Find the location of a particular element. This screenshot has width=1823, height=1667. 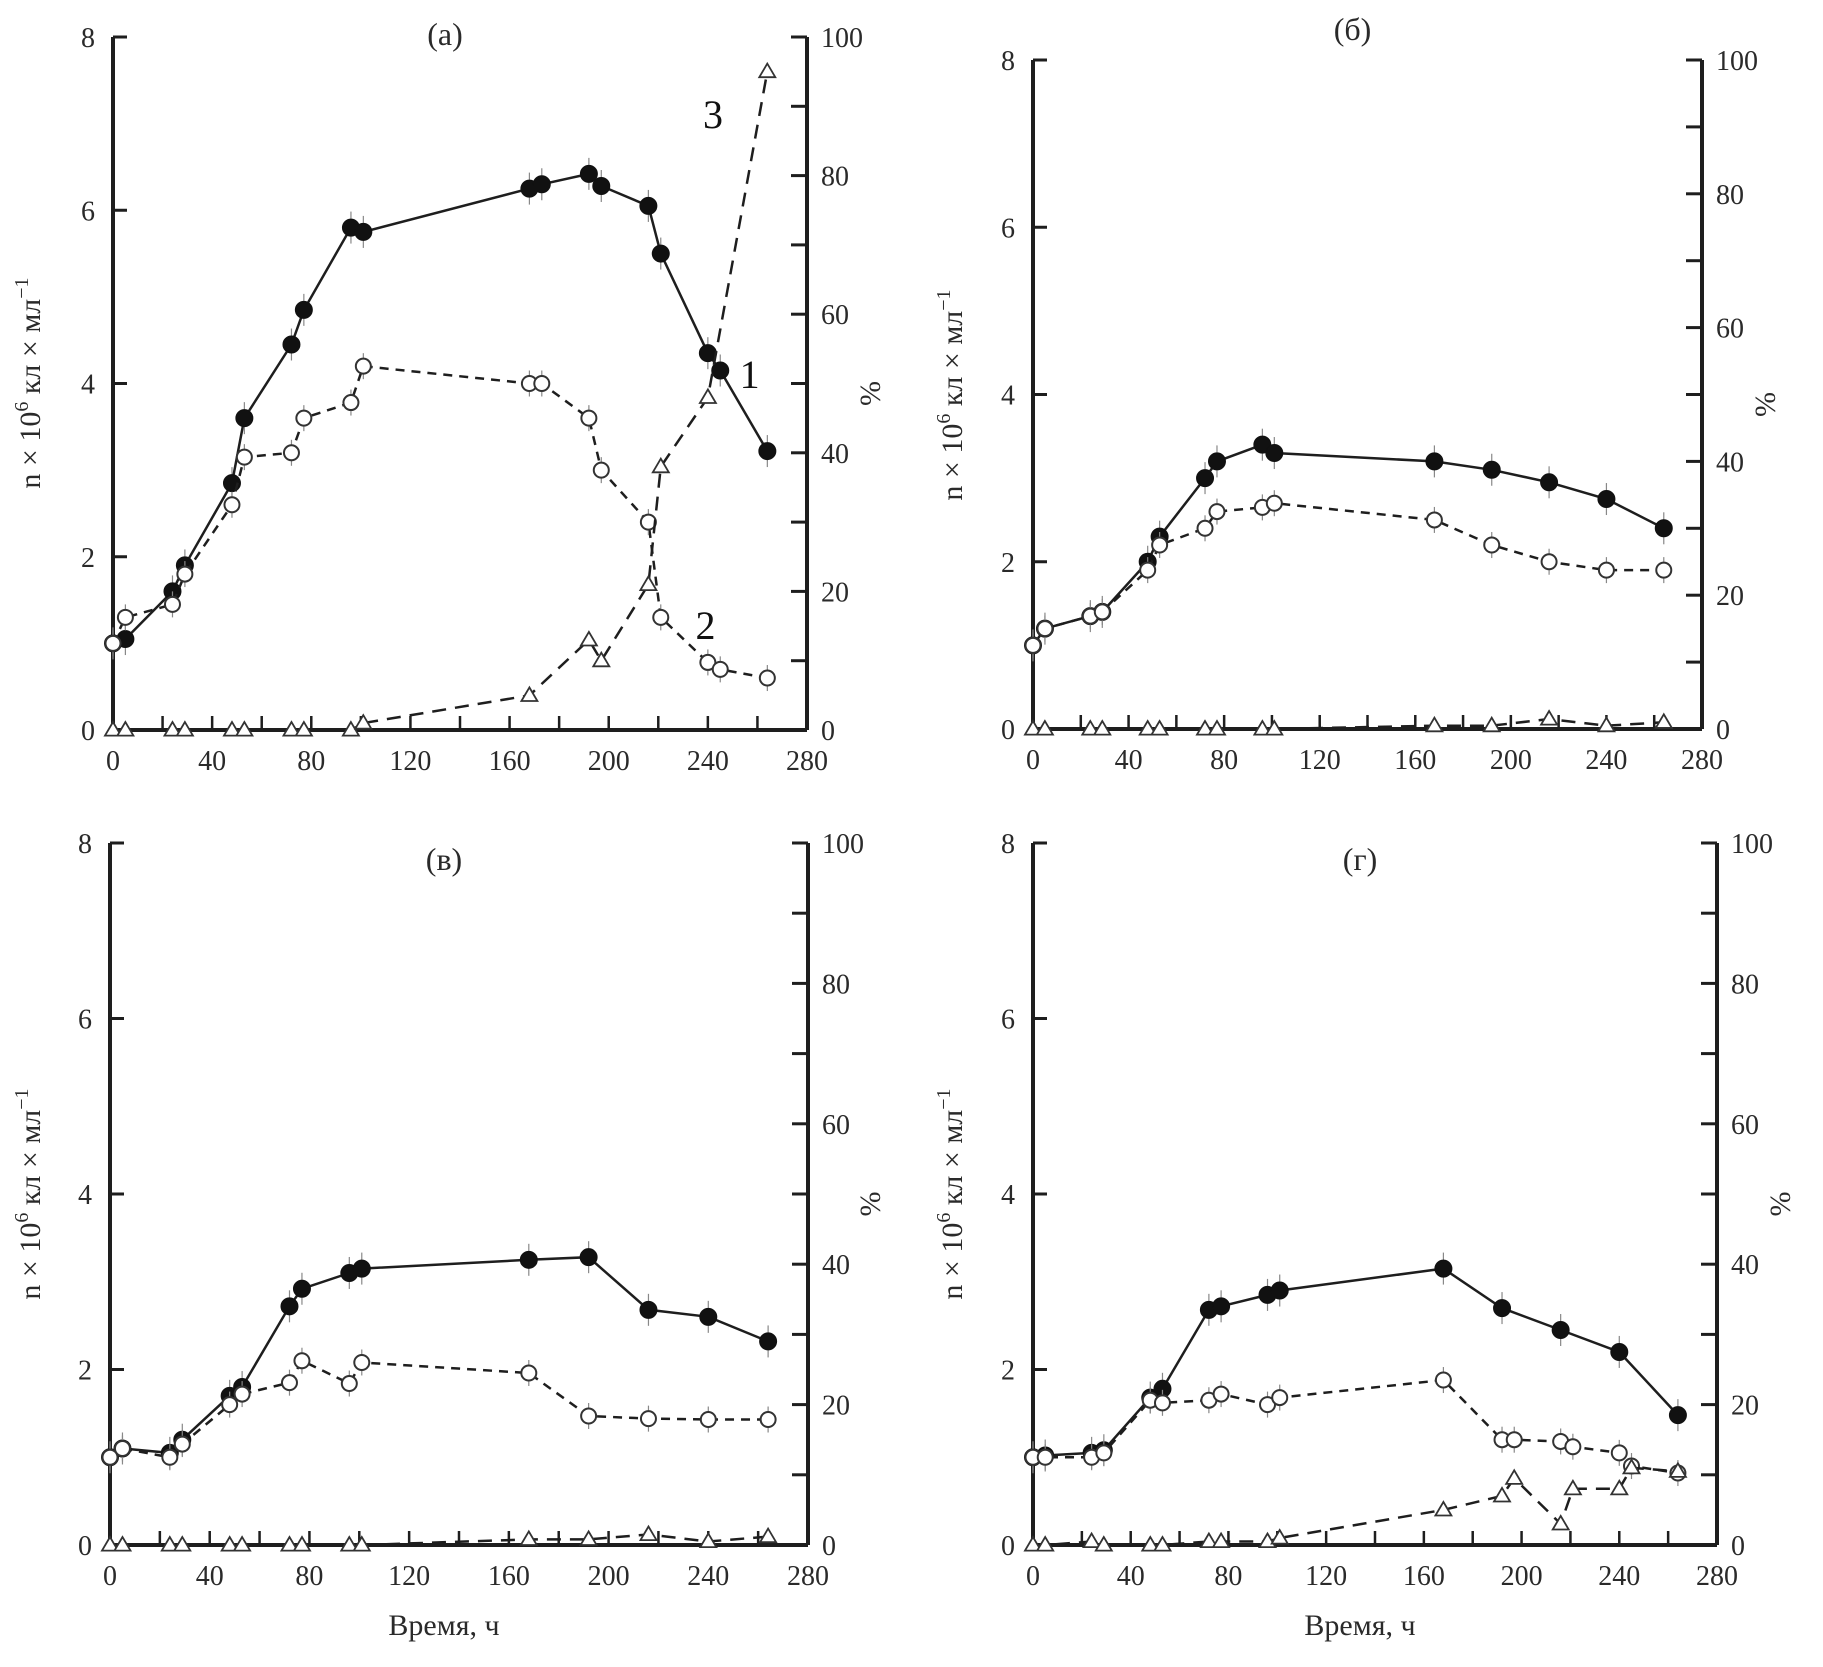

x-tick-label: 120 is located at coordinates (1320, 760).